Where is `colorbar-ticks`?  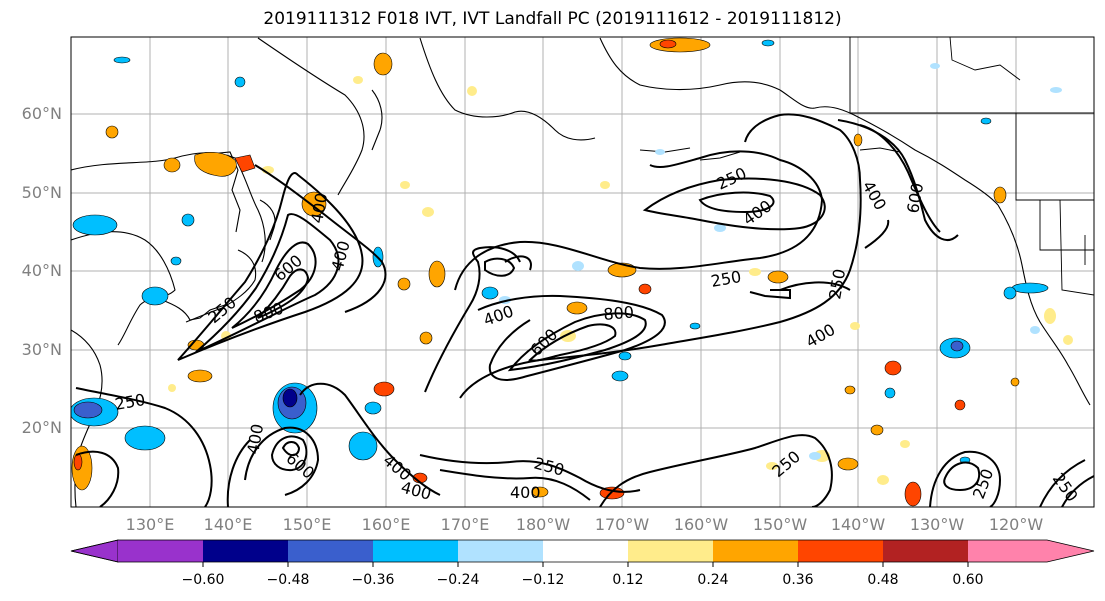
colorbar-ticks is located at coordinates (585, 564).